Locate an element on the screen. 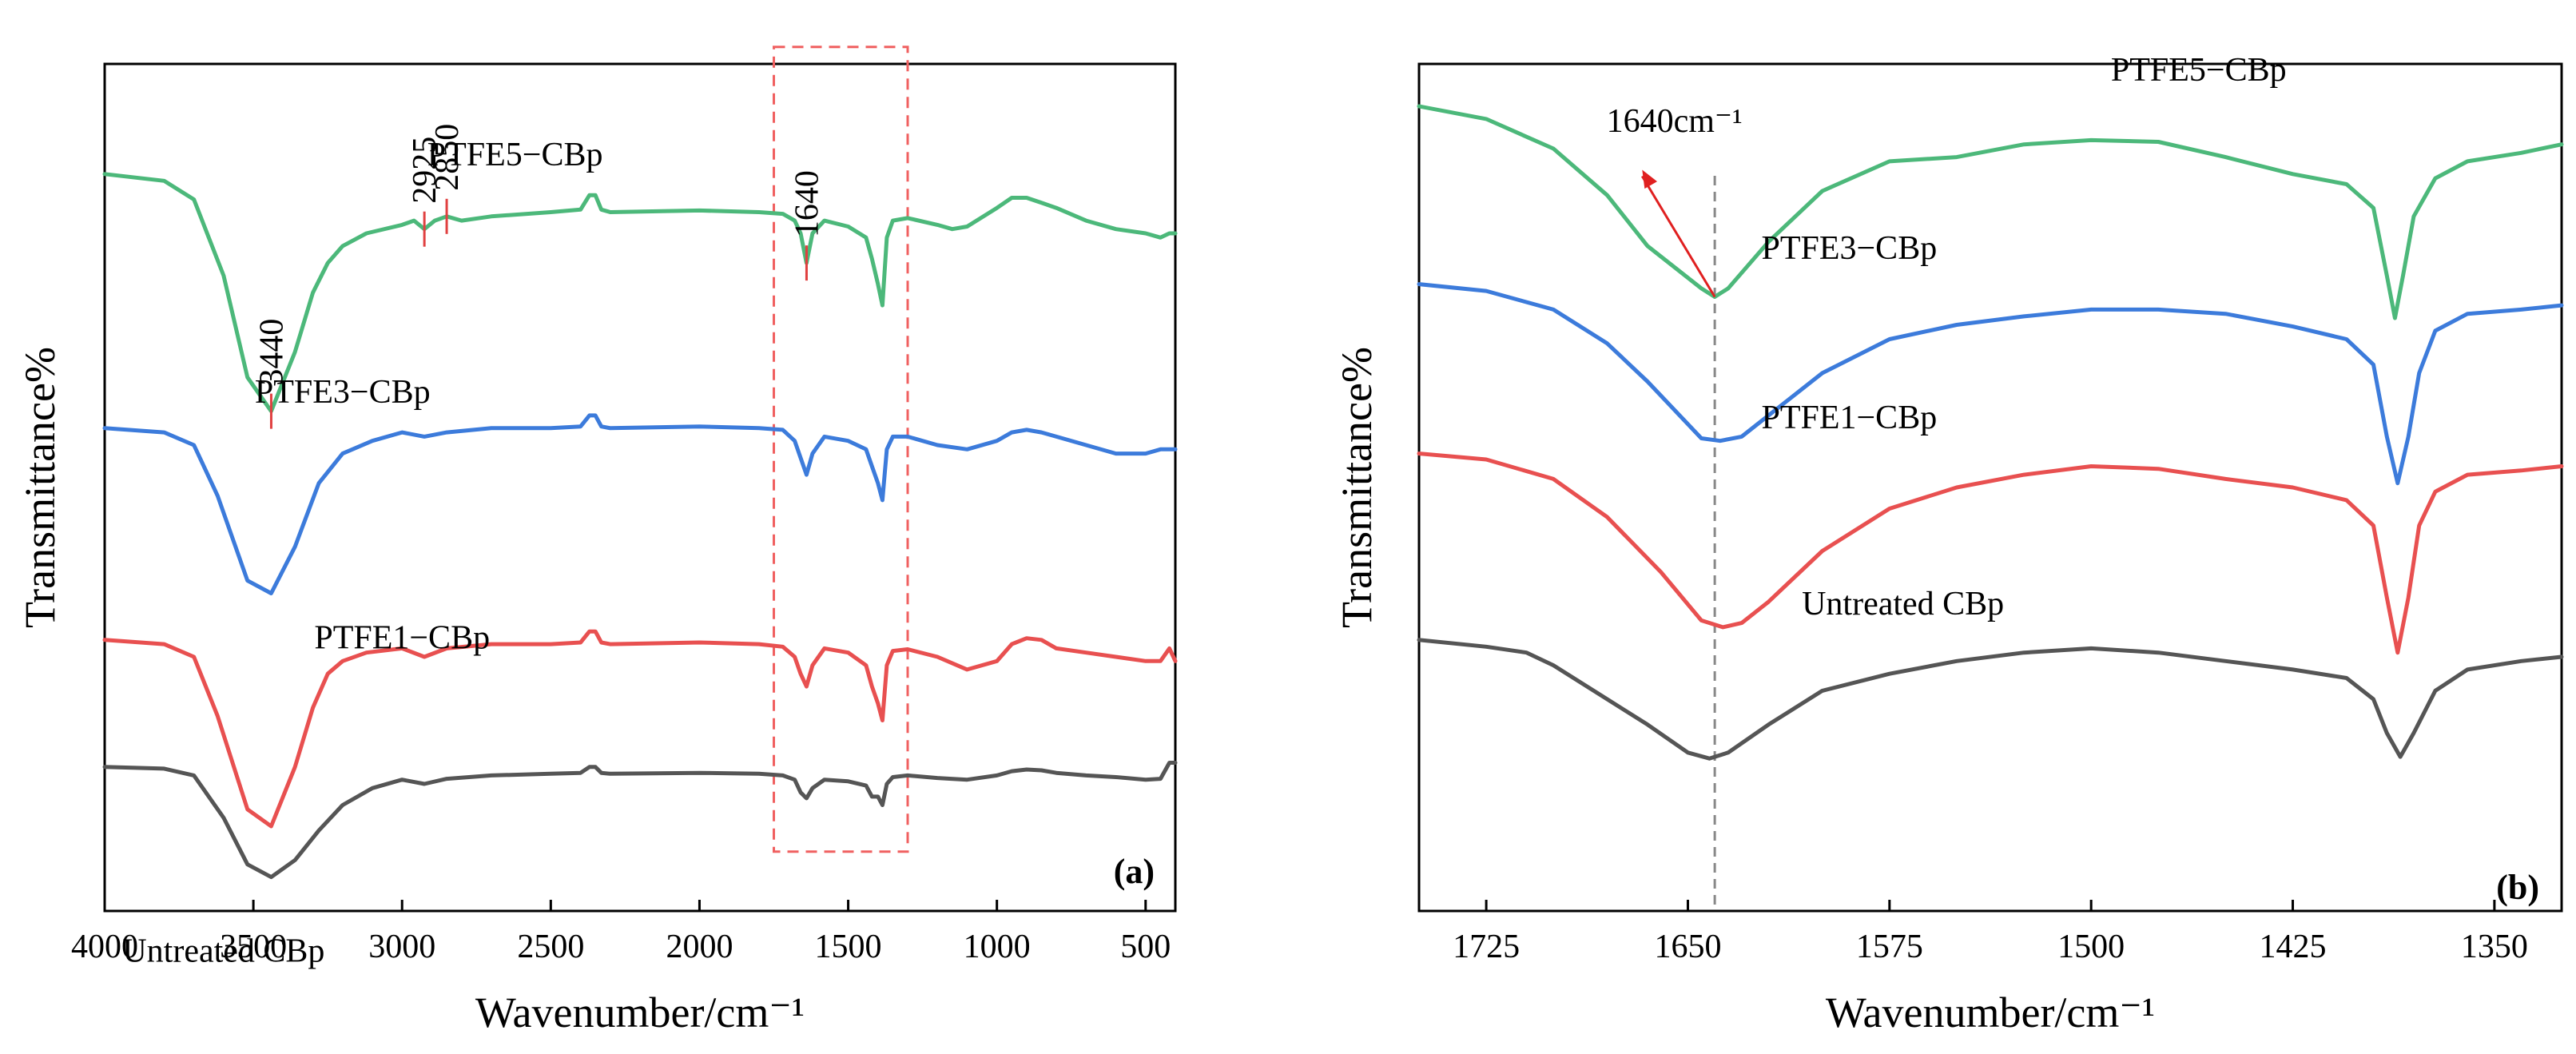  panel-b-x-tick-label: 1725 is located at coordinates (1486, 947).